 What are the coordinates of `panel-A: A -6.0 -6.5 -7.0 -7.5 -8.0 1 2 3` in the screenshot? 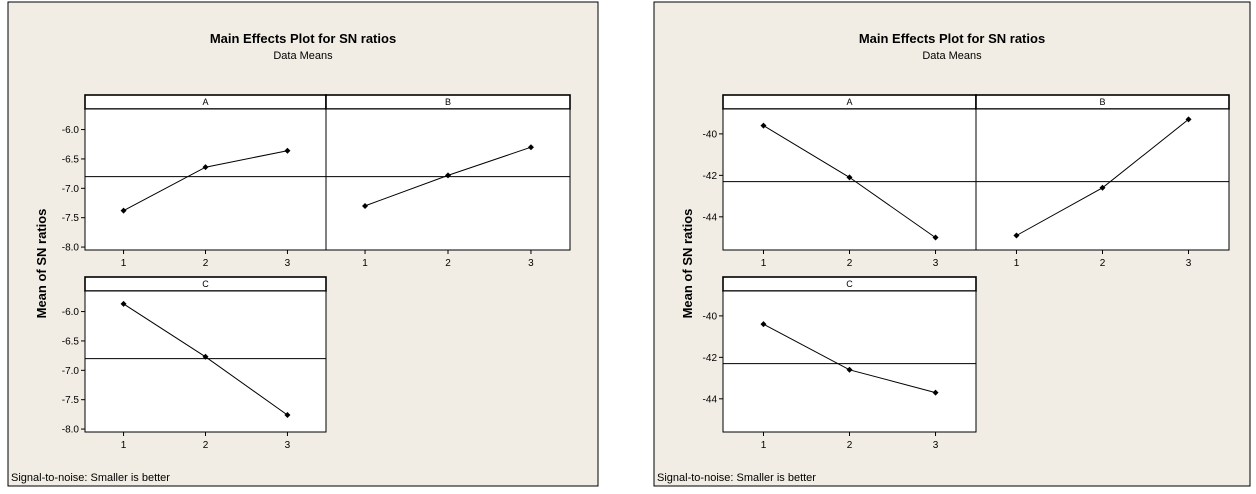 It's located at (194, 181).